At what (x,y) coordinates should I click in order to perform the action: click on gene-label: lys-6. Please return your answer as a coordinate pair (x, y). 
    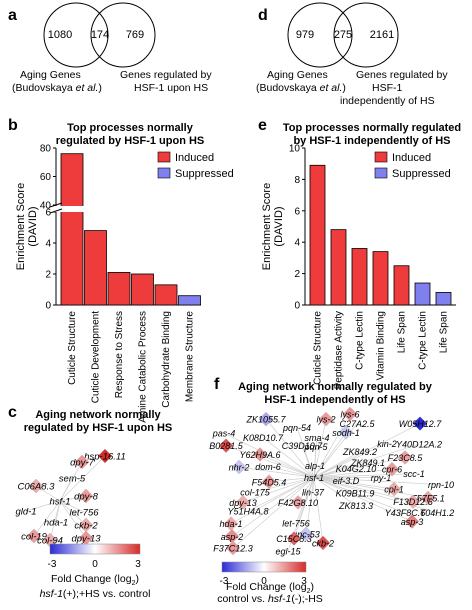
    Looking at the image, I should click on (349, 415).